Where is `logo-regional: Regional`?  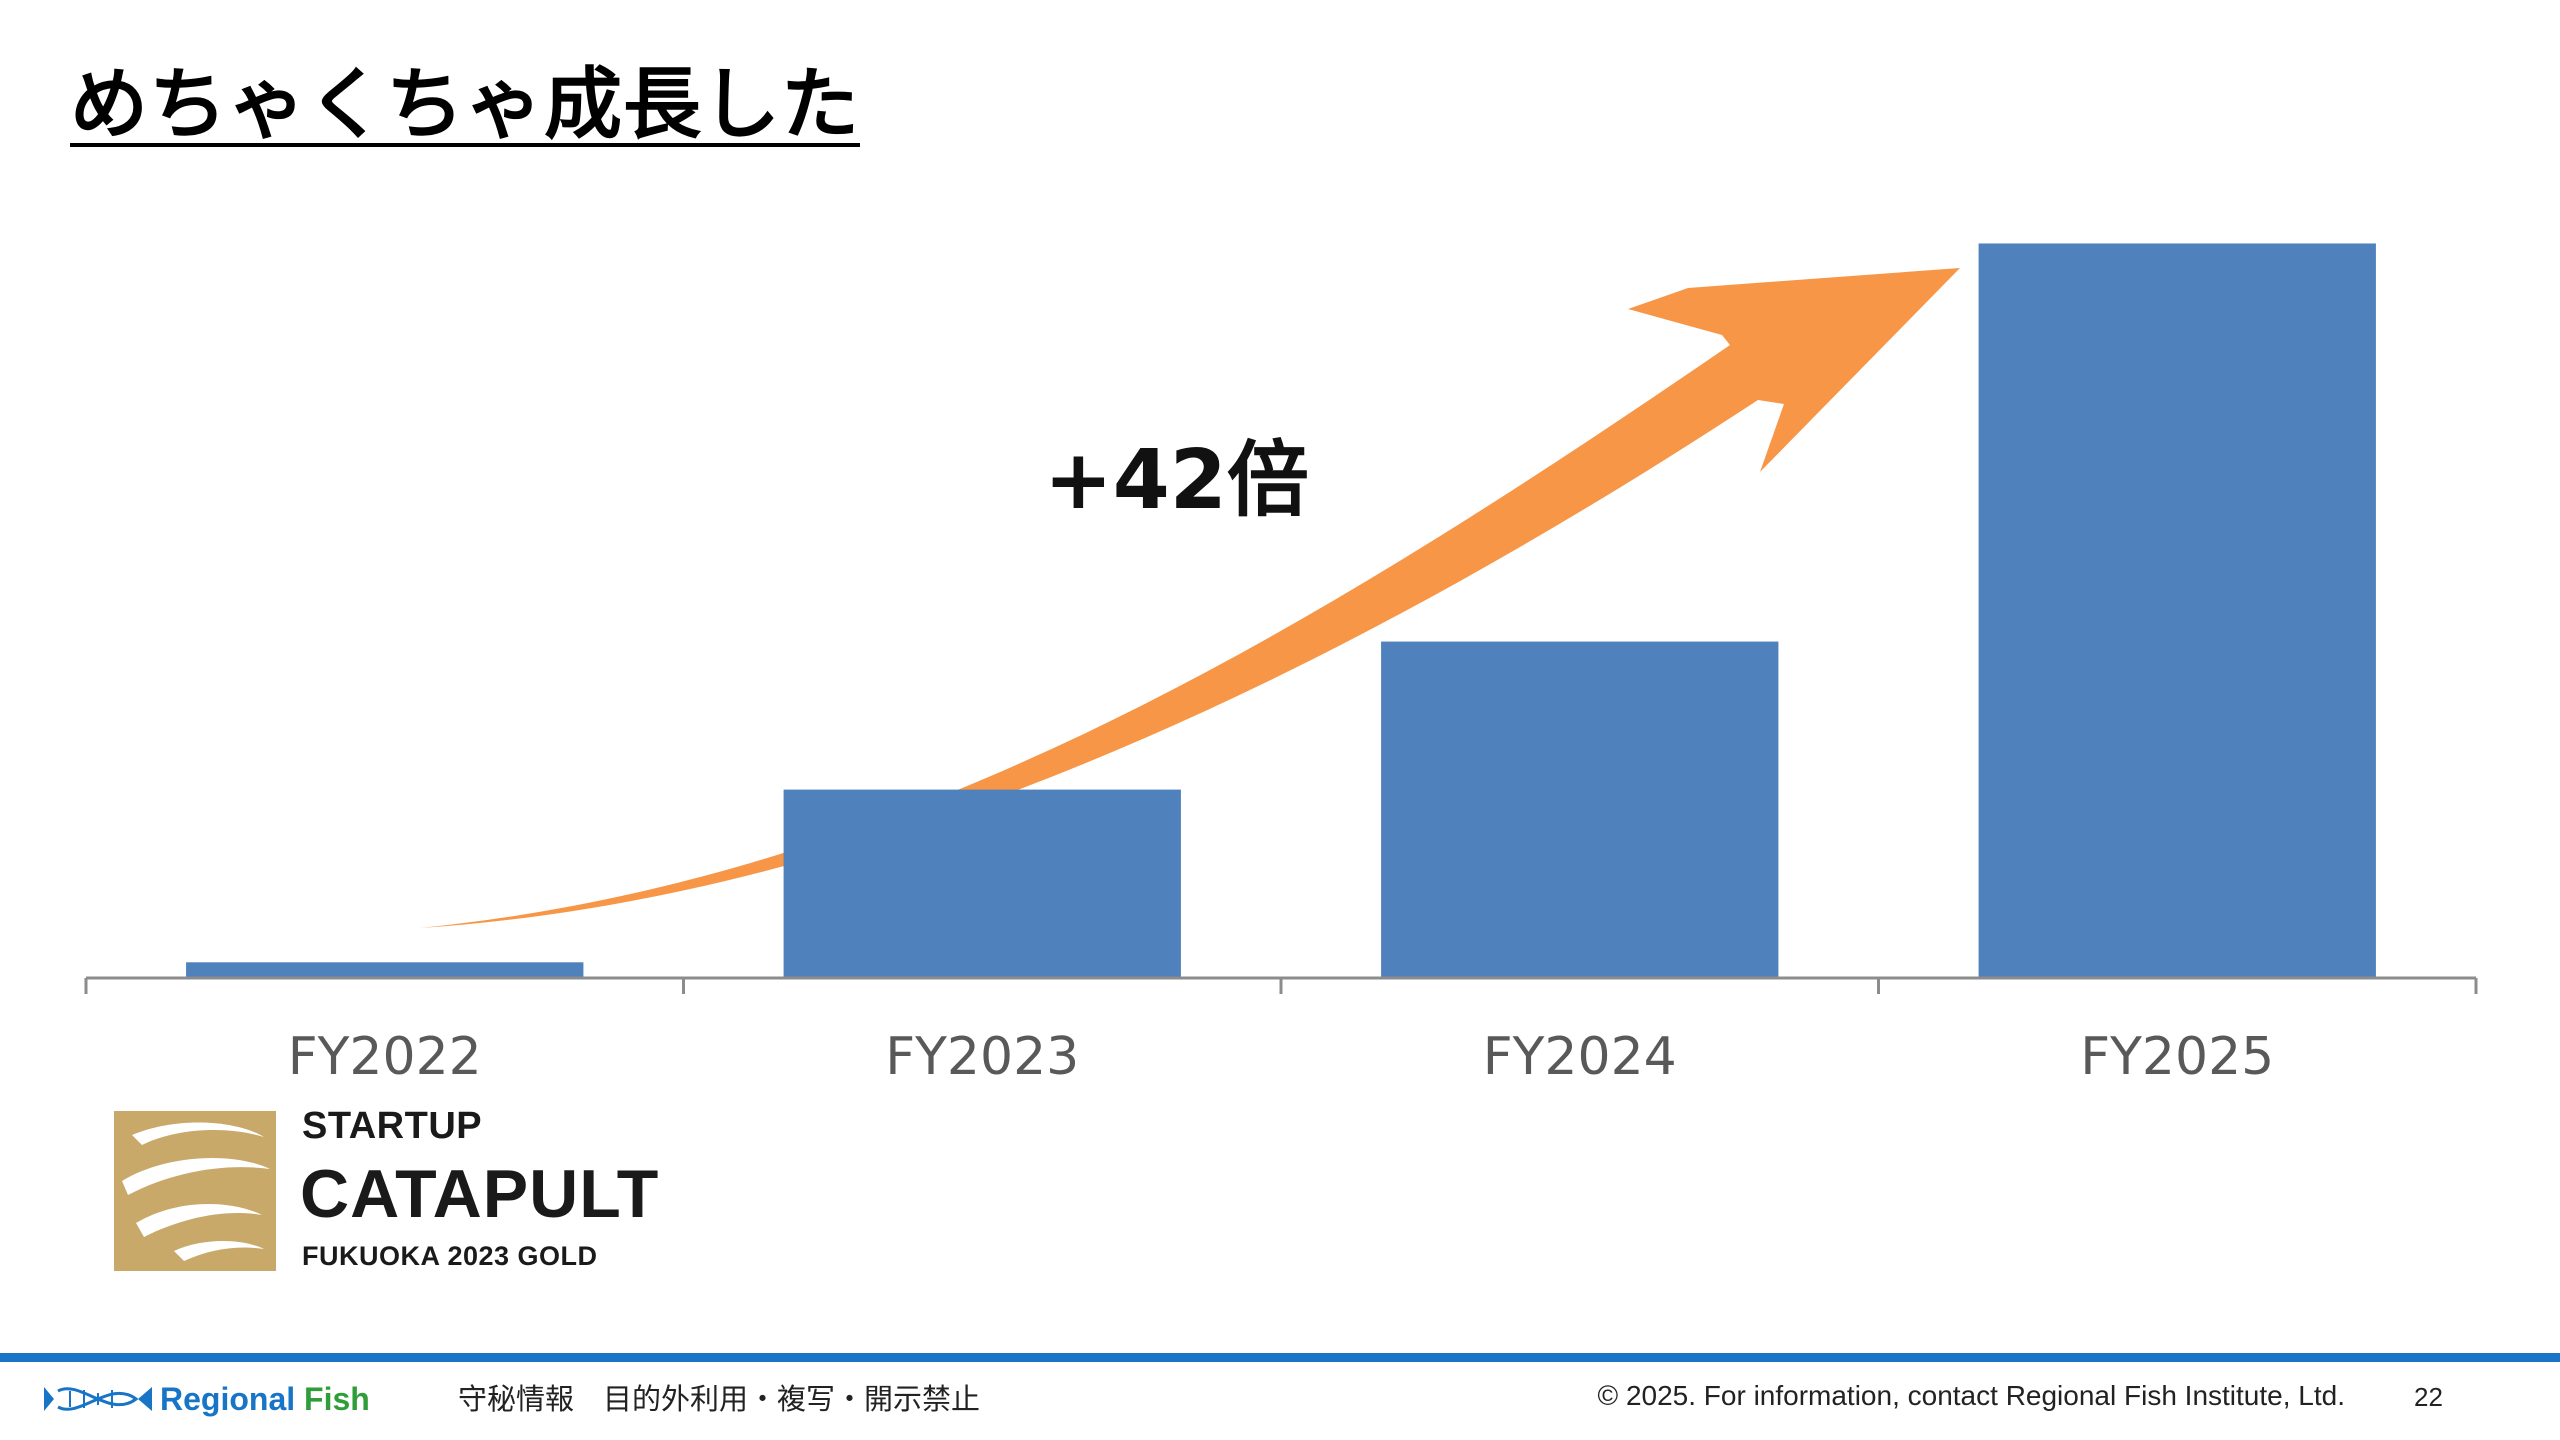 logo-regional: Regional is located at coordinates (228, 1398).